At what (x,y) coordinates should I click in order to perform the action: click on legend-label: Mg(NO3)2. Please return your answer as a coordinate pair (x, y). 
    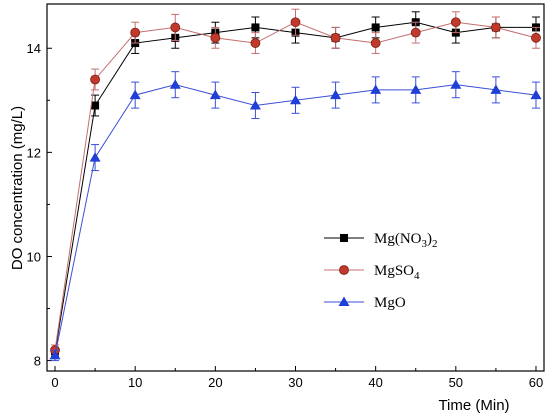
    Looking at the image, I should click on (406, 240).